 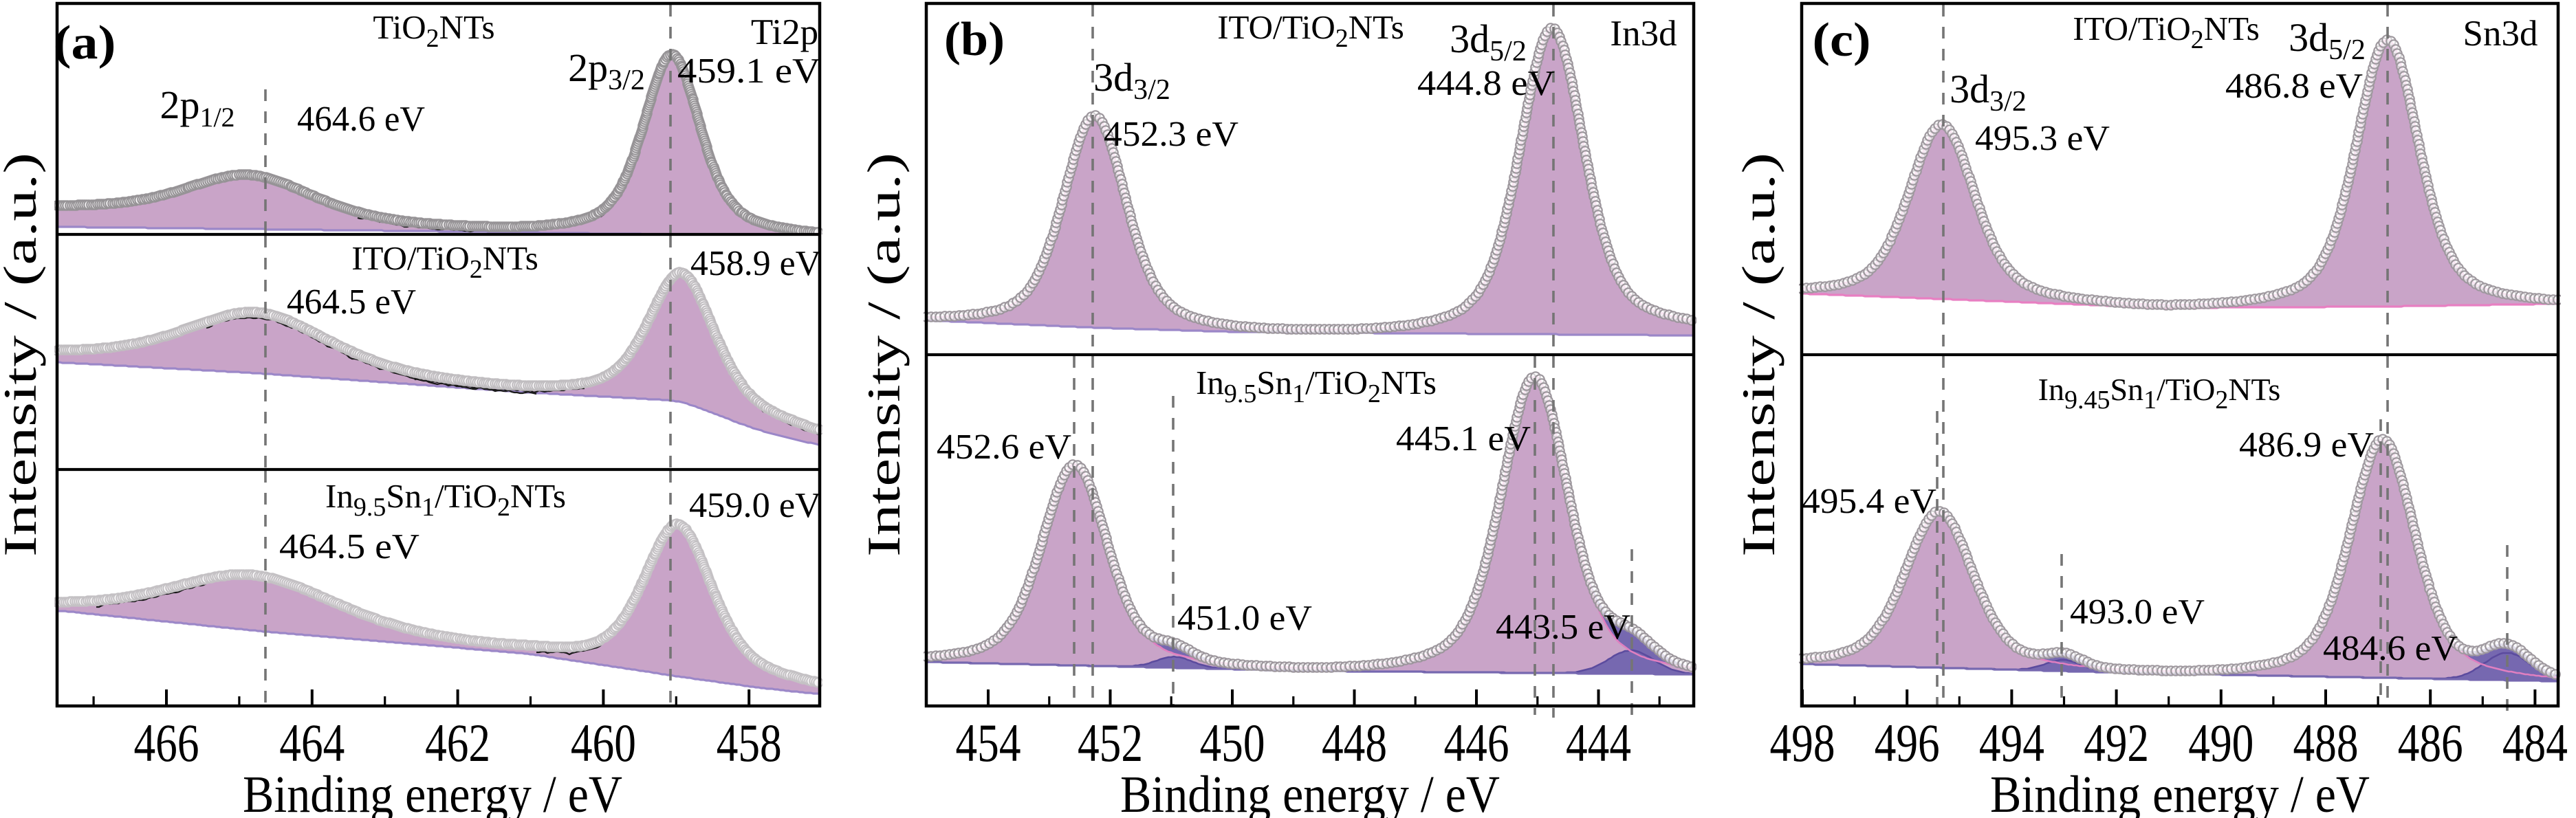 What do you see at coordinates (1354, 743) in the screenshot?
I see `svg-text: 448` at bounding box center [1354, 743].